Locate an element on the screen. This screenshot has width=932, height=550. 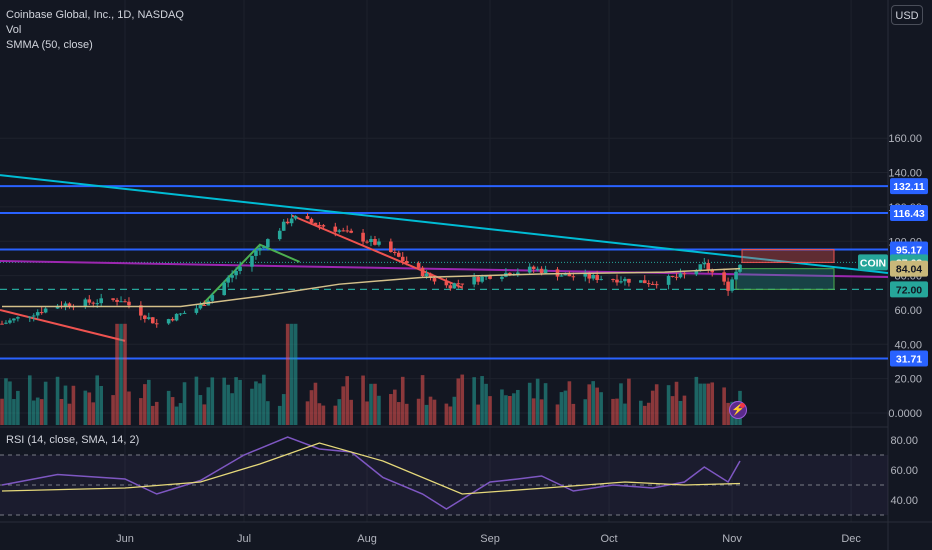
time-tick-label: Sep is located at coordinates (490, 539).